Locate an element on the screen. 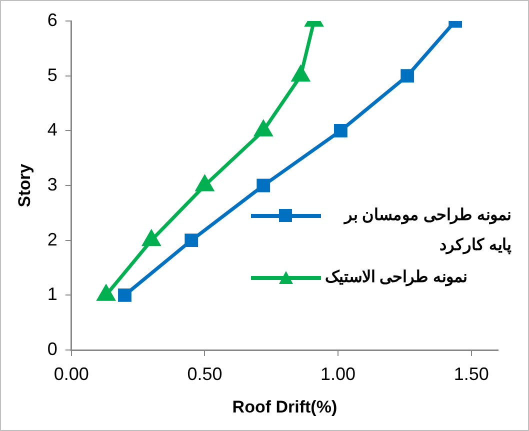  x-tick-label: 0.00 is located at coordinates (71, 374).